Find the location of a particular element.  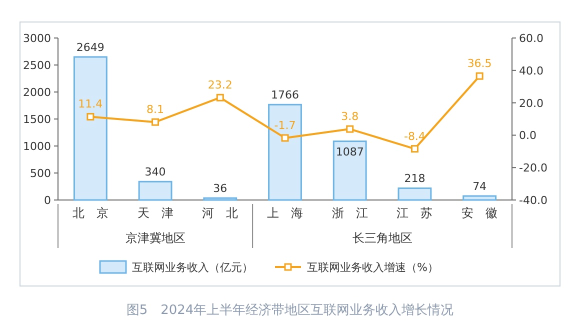

data-label: 3.8 is located at coordinates (350, 117).